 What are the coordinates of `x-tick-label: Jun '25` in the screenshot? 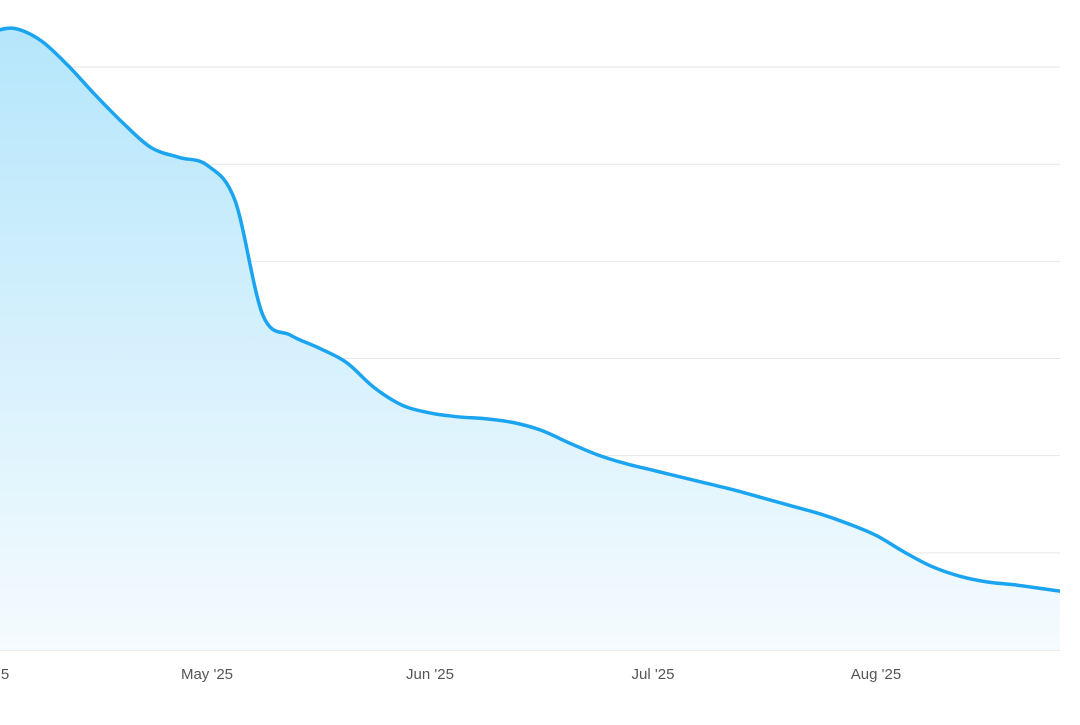 It's located at (430, 674).